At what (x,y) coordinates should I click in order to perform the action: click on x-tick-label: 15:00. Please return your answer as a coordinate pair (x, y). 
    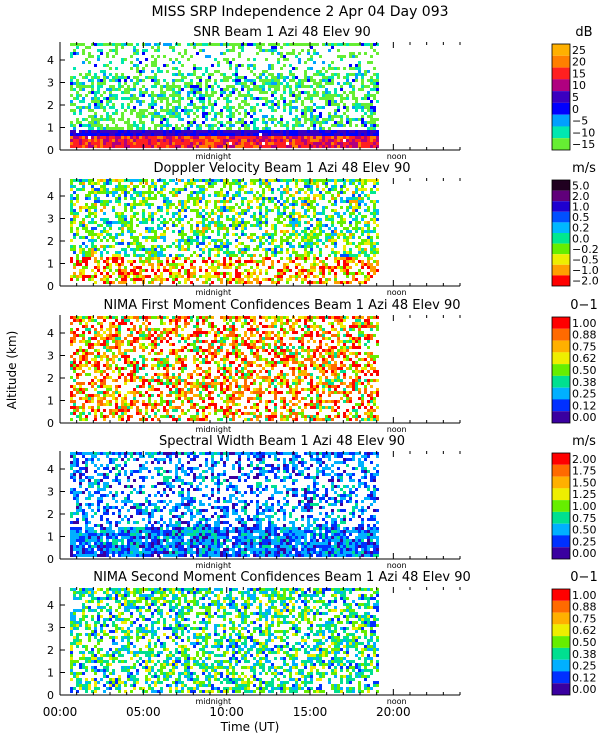
    Looking at the image, I should click on (310, 712).